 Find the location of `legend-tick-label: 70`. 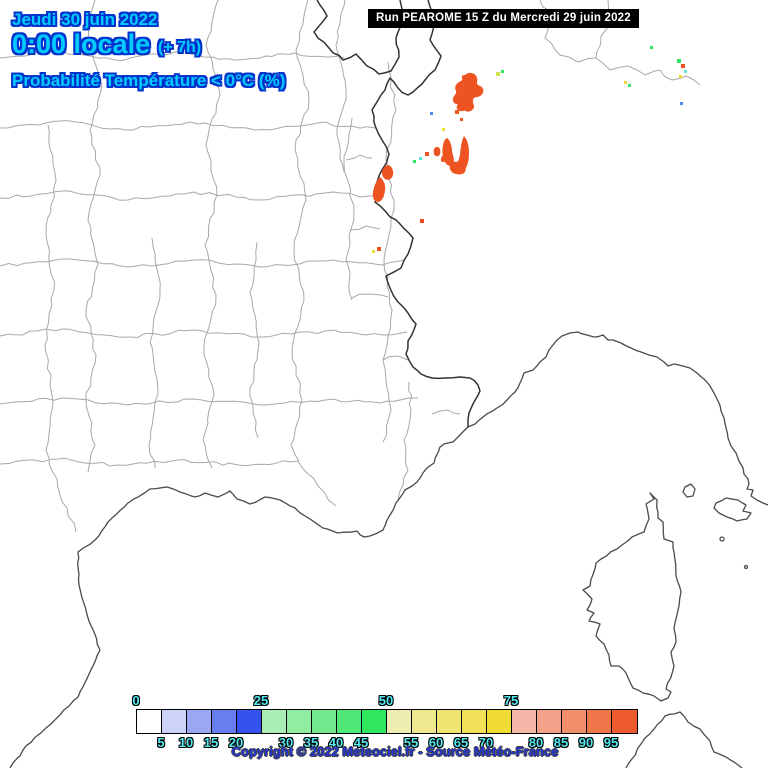

legend-tick-label: 70 is located at coordinates (486, 742).